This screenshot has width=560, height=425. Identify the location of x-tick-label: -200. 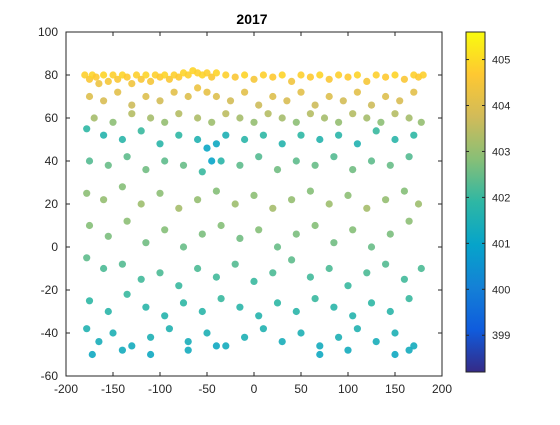
(66, 389).